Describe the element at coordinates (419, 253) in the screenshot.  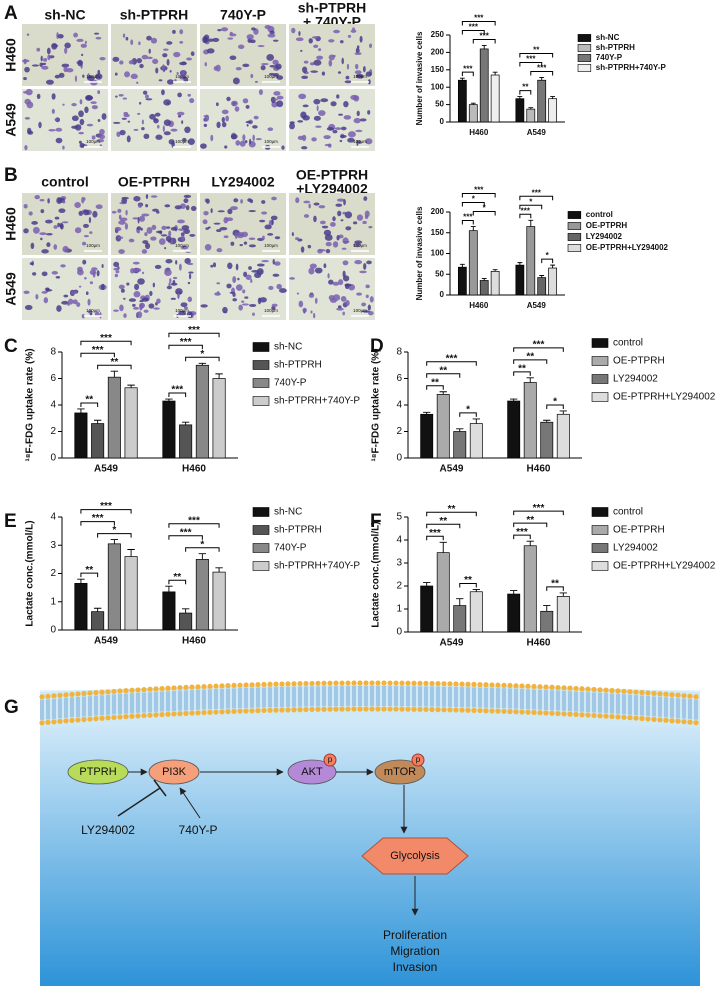
I see `y-axis-label: Number of invasive cells` at that location.